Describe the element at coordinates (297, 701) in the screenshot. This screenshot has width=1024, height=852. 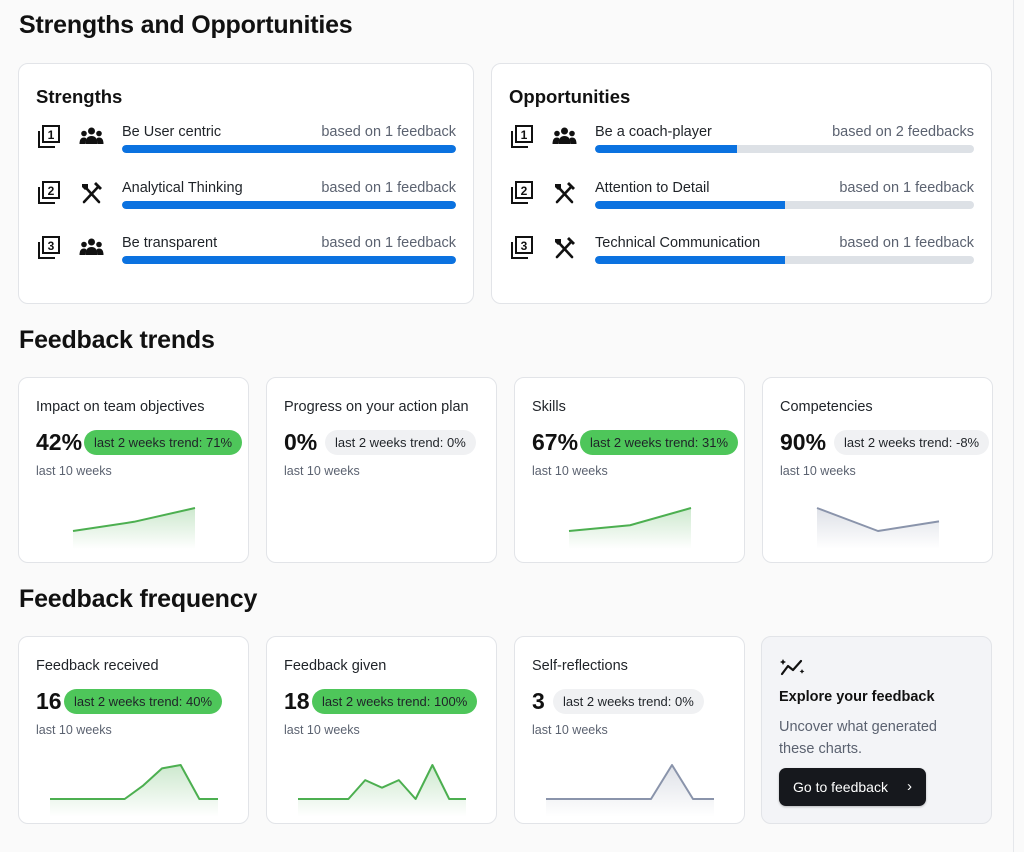
I see `frequency-value: 18` at that location.